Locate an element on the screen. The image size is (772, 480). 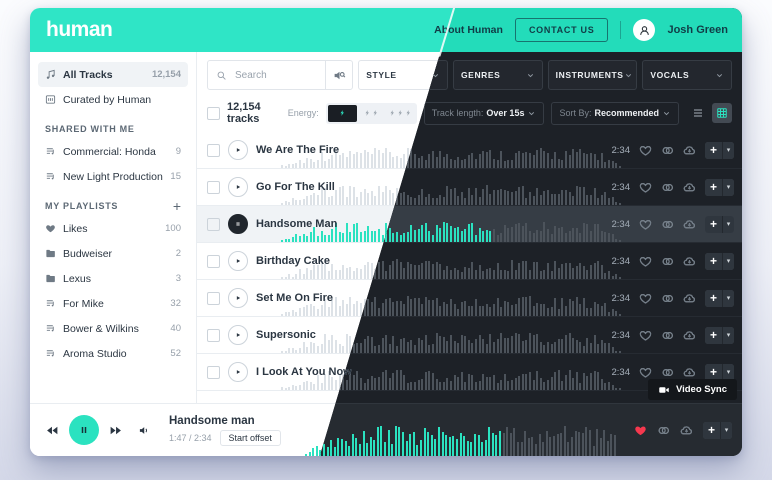
sidebar-item-new-light-production: New Light Production 15 is located at coordinates (113, 176).